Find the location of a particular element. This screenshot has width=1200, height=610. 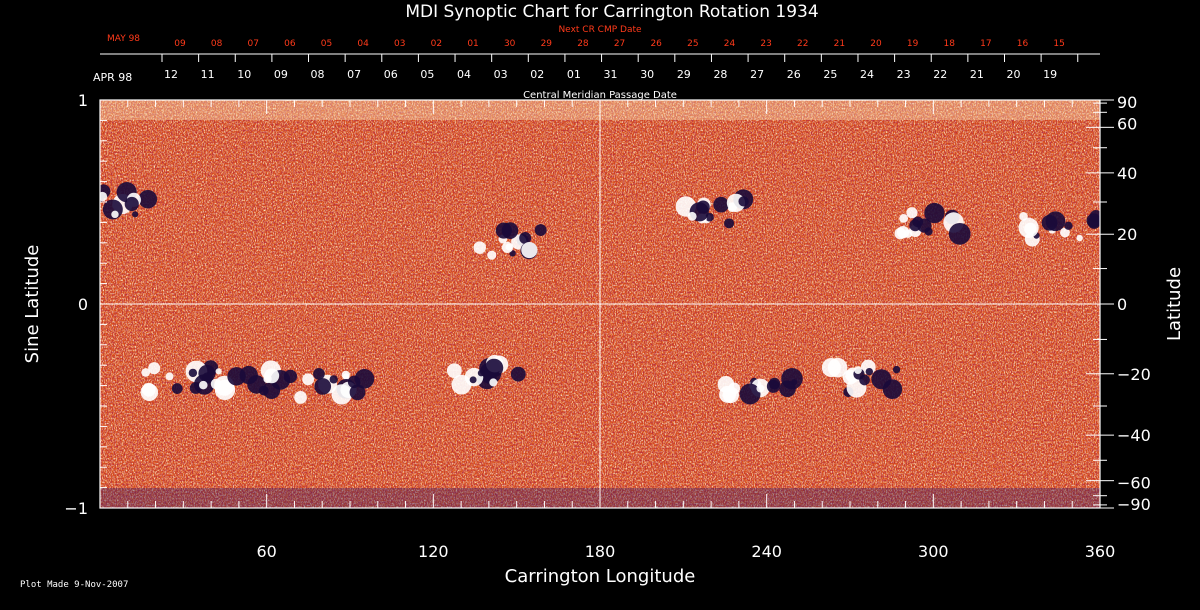

y-left-tick-label: −1 is located at coordinates (76, 508).